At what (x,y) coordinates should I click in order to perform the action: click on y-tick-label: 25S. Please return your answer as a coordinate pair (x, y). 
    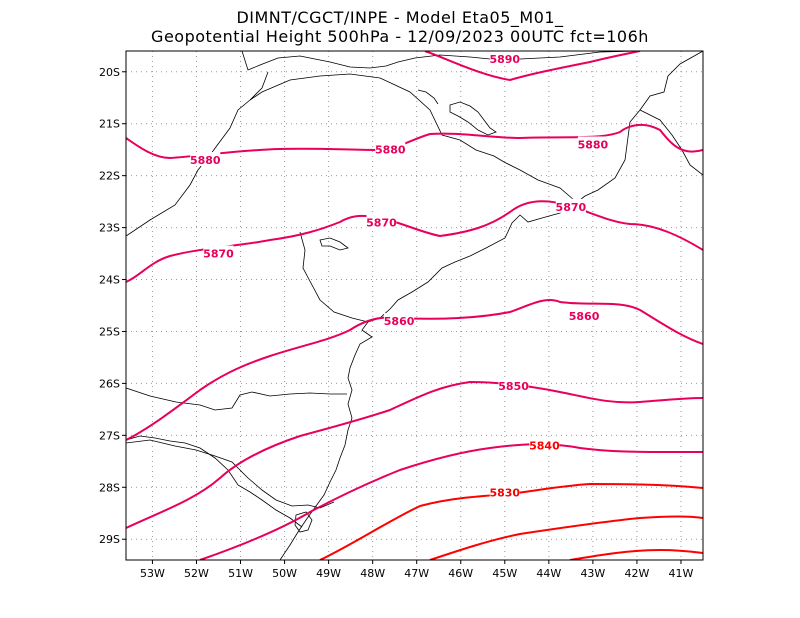
    Looking at the image, I should click on (109, 331).